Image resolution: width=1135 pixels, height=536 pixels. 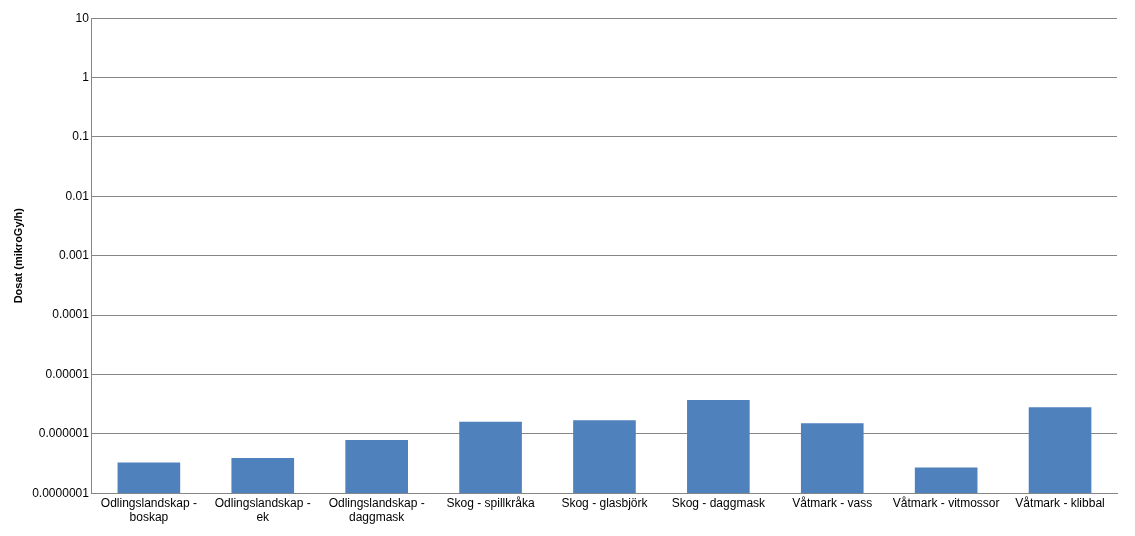 What do you see at coordinates (61, 492) in the screenshot?
I see `y-tick-label: 0.0000001` at bounding box center [61, 492].